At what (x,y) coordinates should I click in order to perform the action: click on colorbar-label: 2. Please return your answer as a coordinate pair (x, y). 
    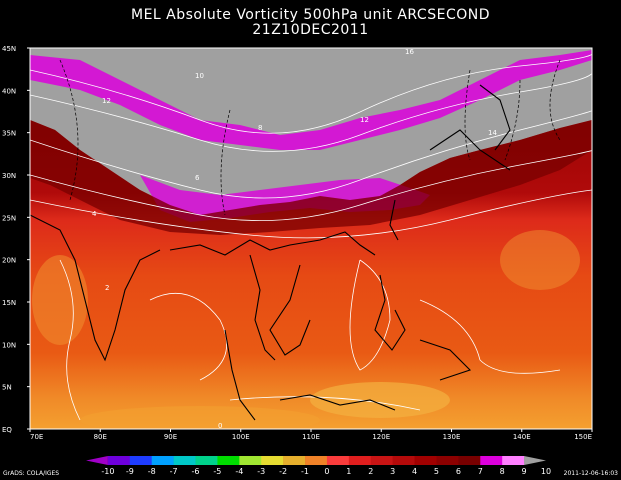
    Looking at the image, I should click on (370, 471).